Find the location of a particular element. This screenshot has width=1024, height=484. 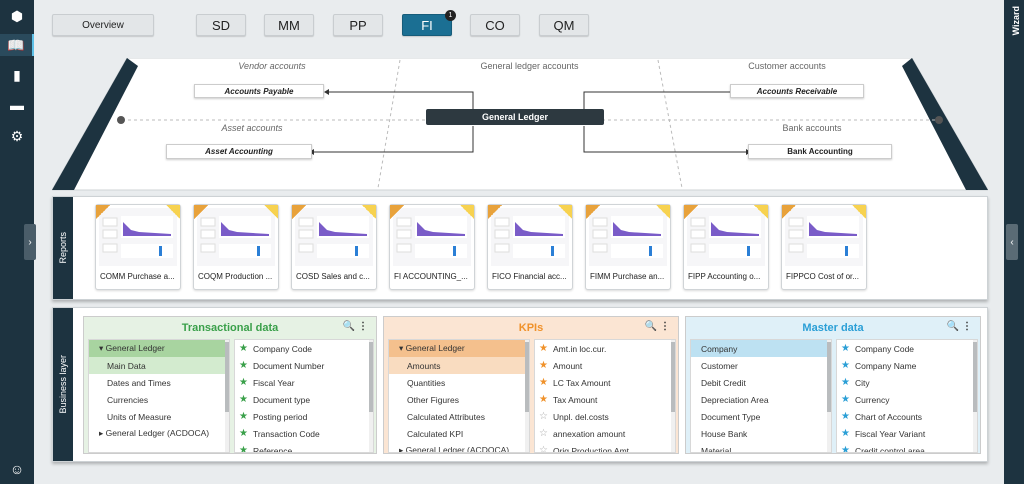

field-item: ☆ Unpl. del.costs is located at coordinates (605, 416).